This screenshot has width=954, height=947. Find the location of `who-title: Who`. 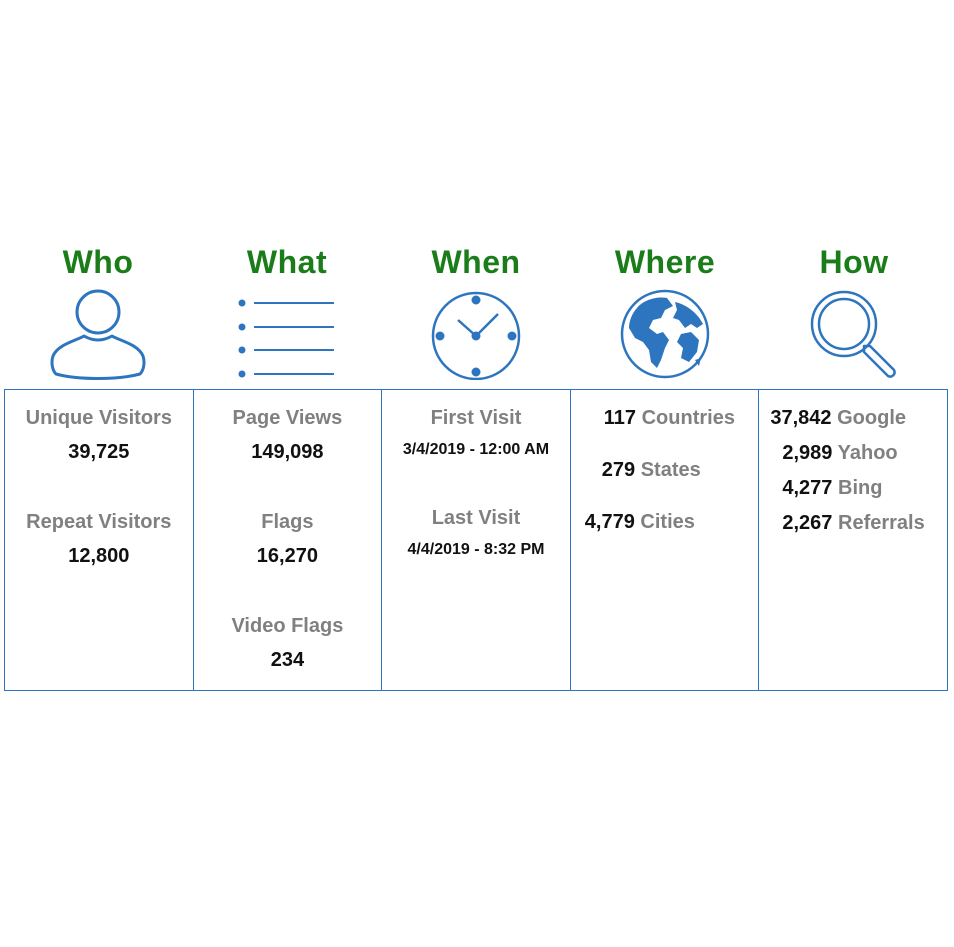

who-title: Who is located at coordinates (98, 262).